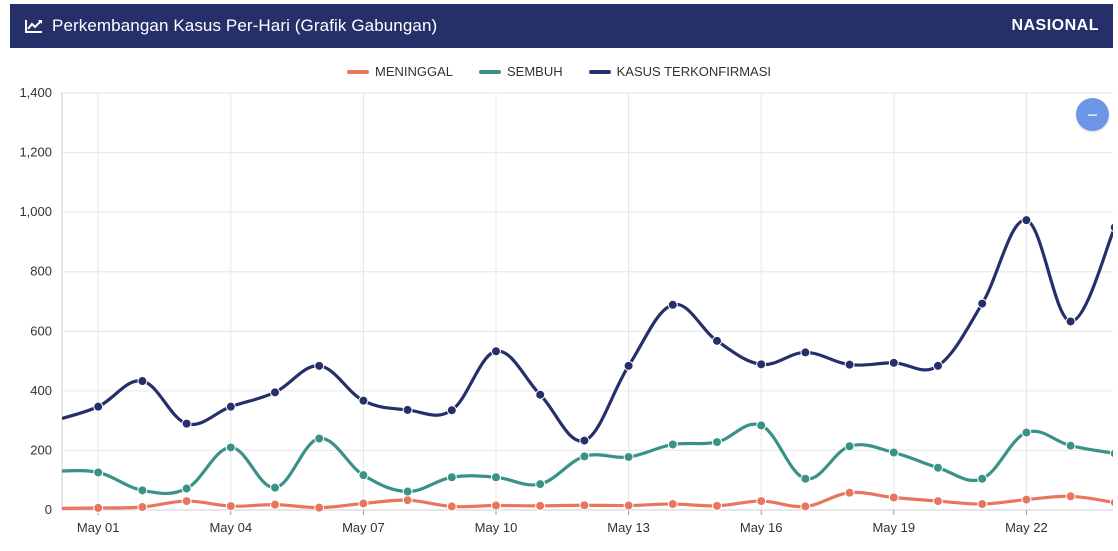 This screenshot has width=1118, height=551. What do you see at coordinates (490, 71) in the screenshot?
I see `legend-swatch-sembuh` at bounding box center [490, 71].